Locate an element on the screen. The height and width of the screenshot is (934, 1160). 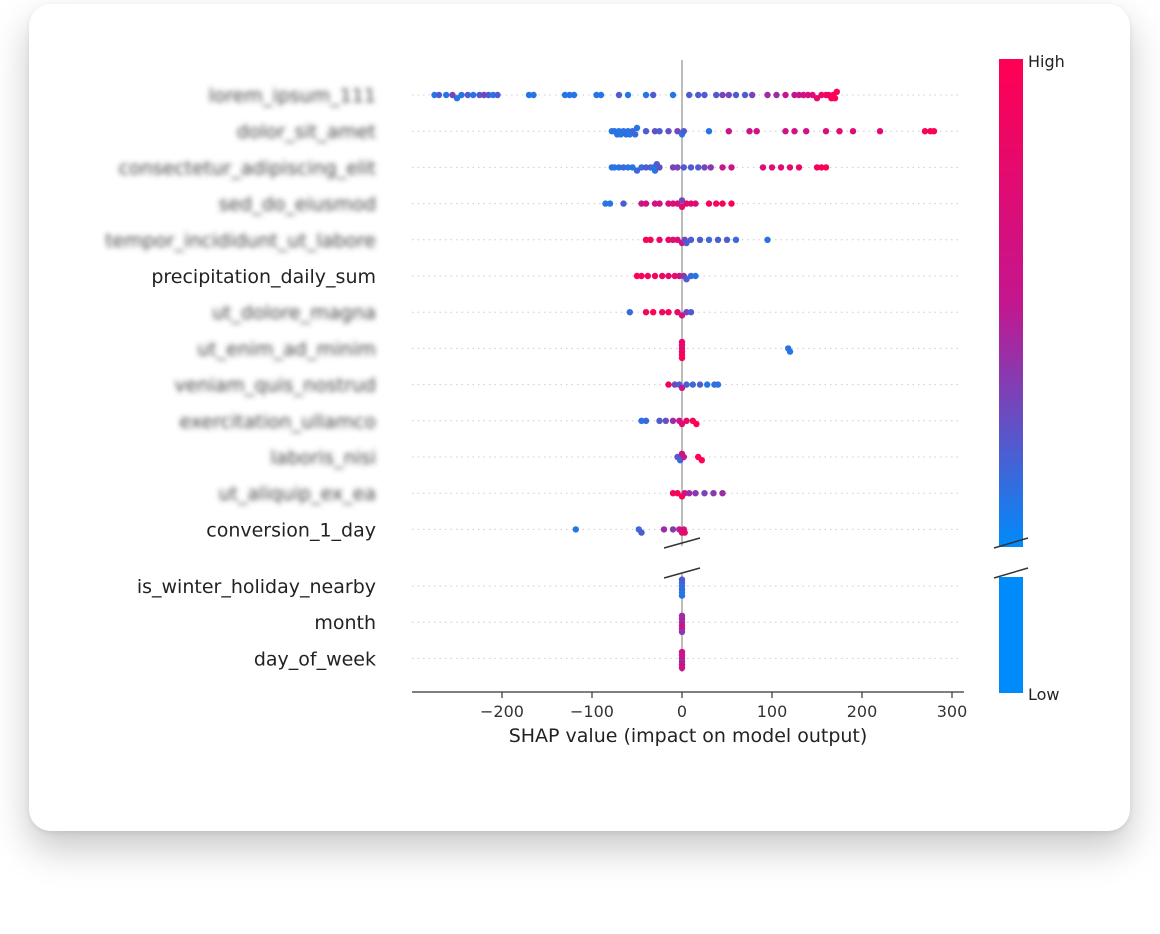
feature-label: veniam_quis_nostrud is located at coordinates (275, 386).